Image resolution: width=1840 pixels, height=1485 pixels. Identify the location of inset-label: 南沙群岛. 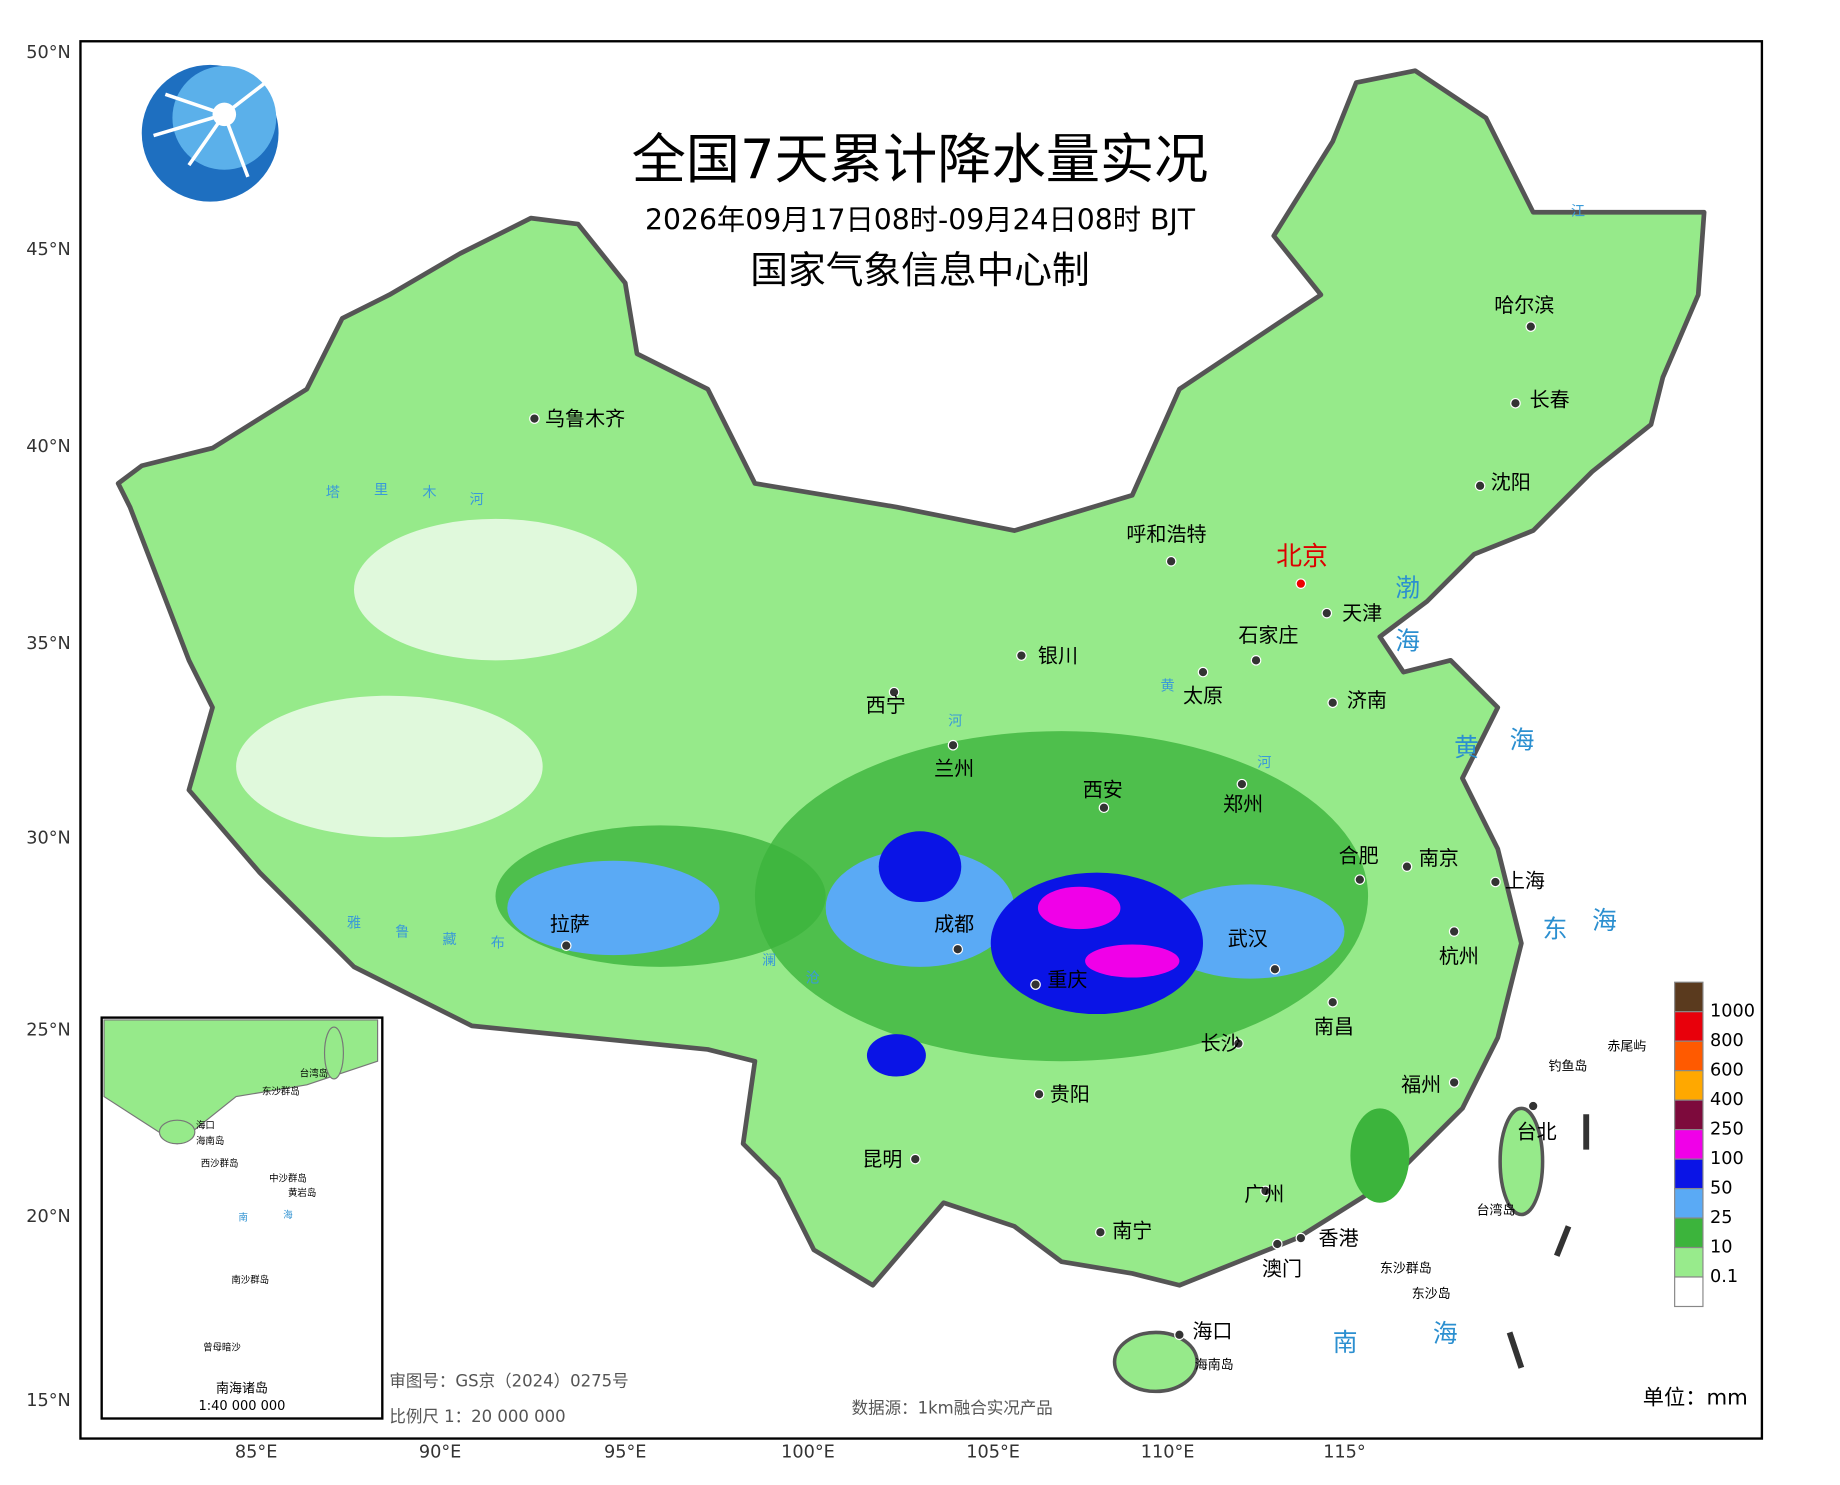
(250, 1280).